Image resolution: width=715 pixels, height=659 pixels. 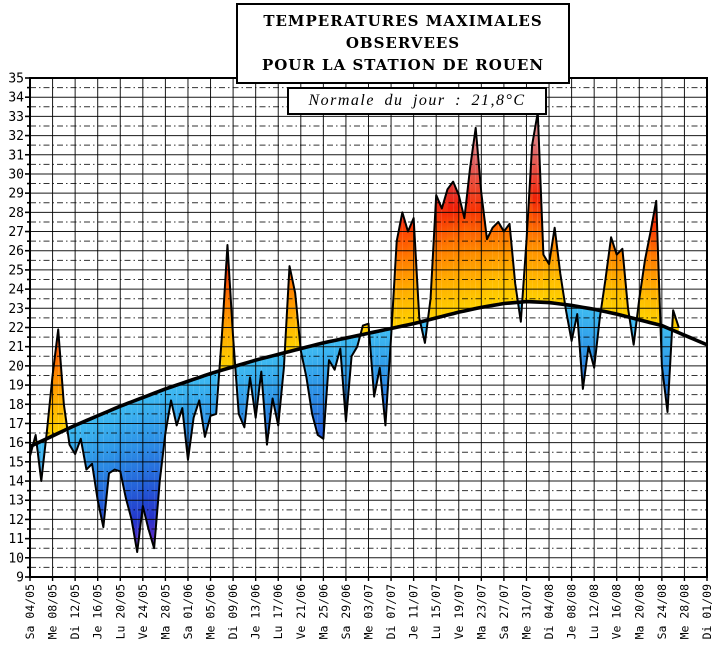 I want to click on y-tick-label: 18, so click(x=16, y=405).